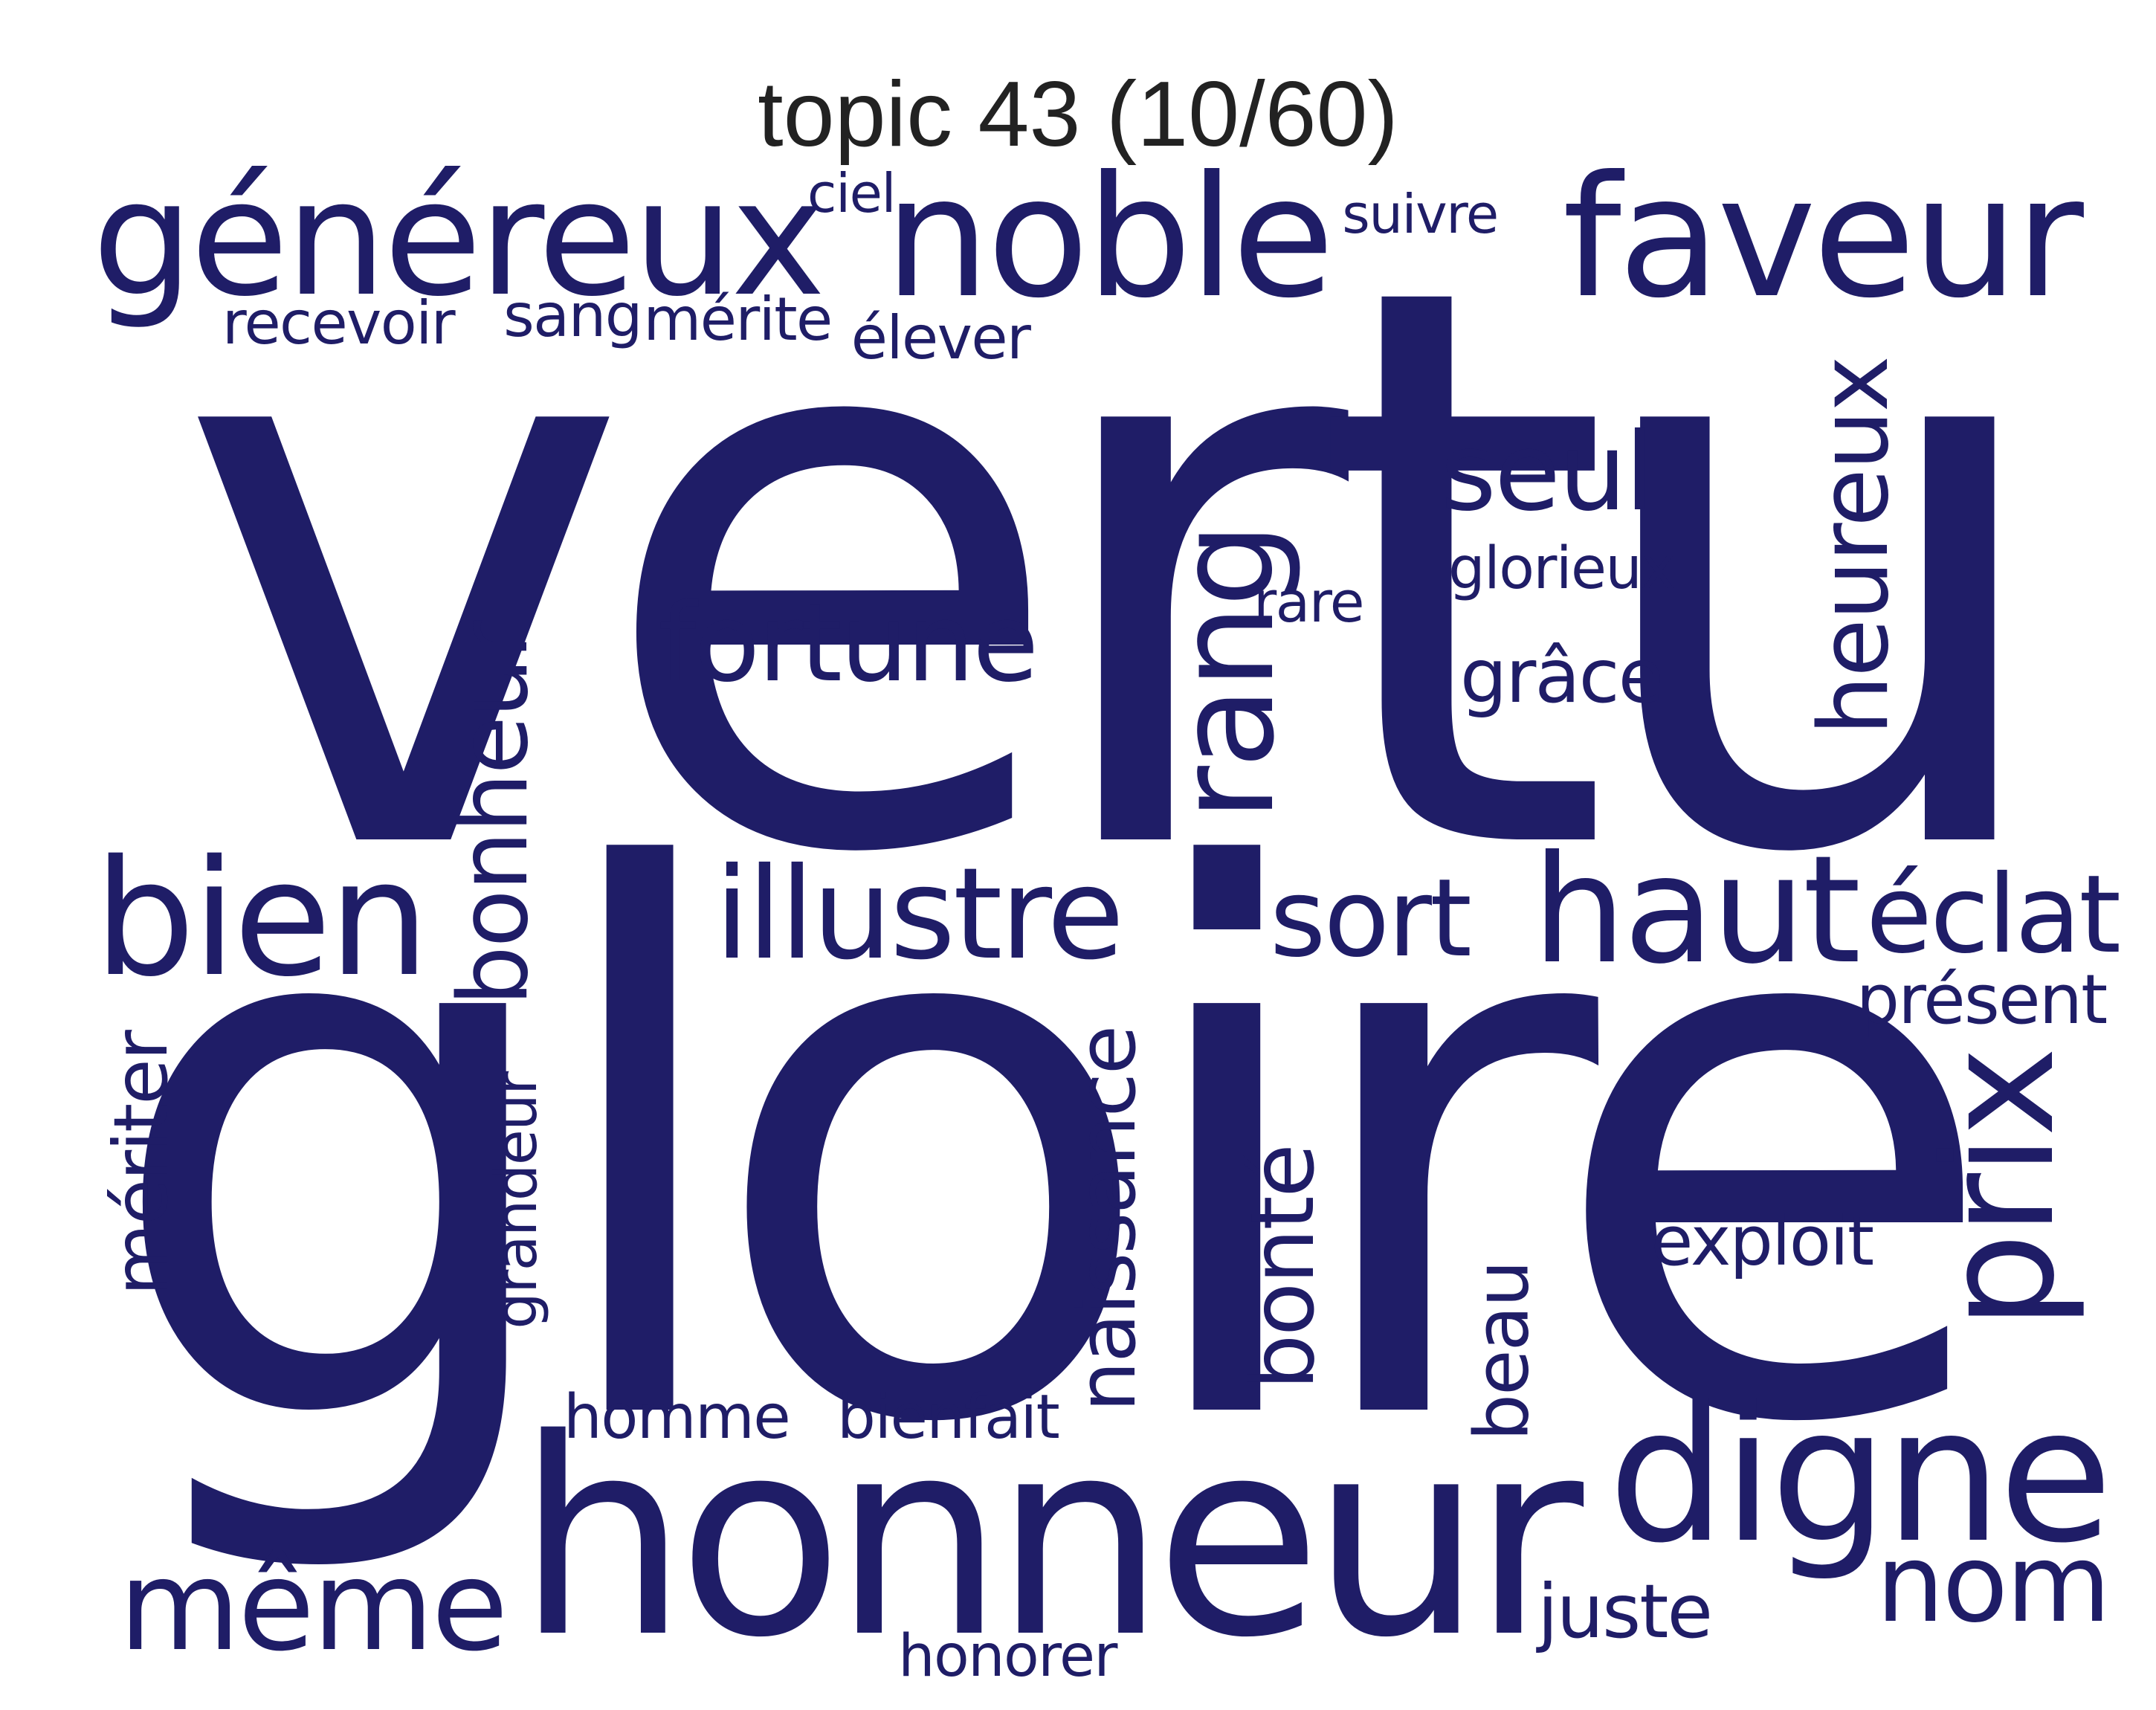  I want to click on word-eclat: éclat, so click(1993, 915).